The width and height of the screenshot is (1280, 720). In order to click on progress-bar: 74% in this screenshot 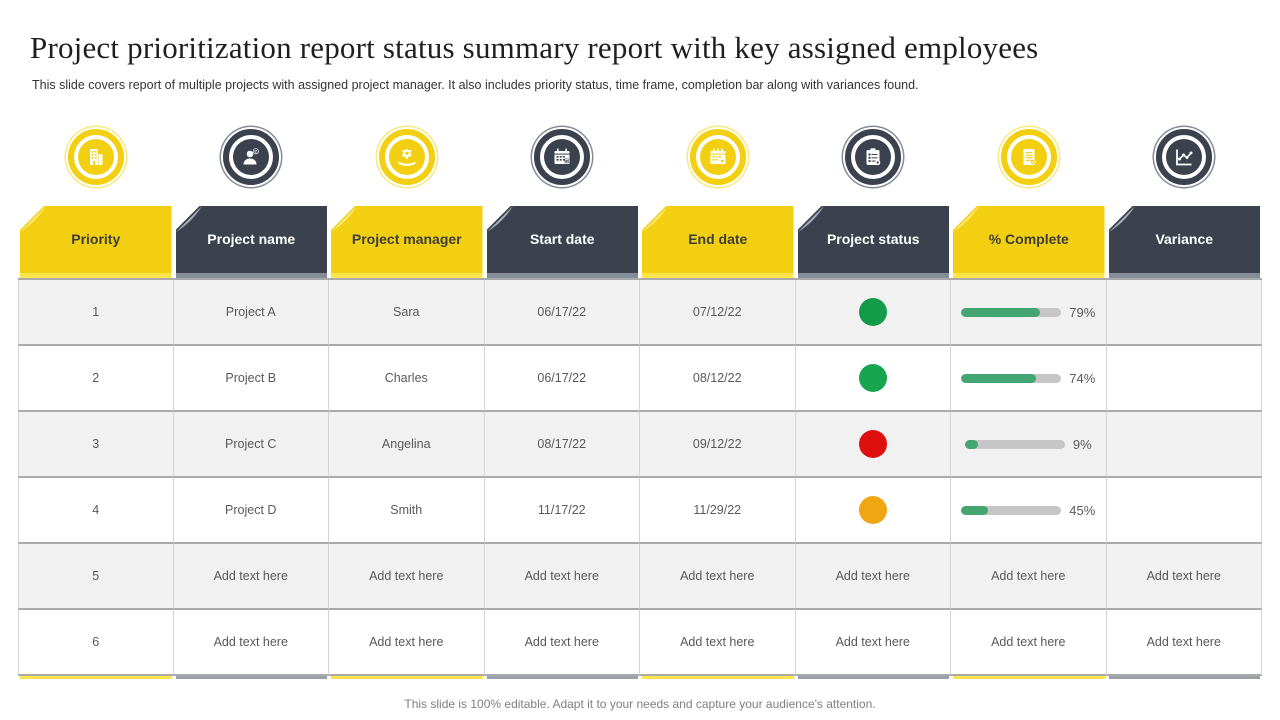, I will do `click(1028, 378)`.